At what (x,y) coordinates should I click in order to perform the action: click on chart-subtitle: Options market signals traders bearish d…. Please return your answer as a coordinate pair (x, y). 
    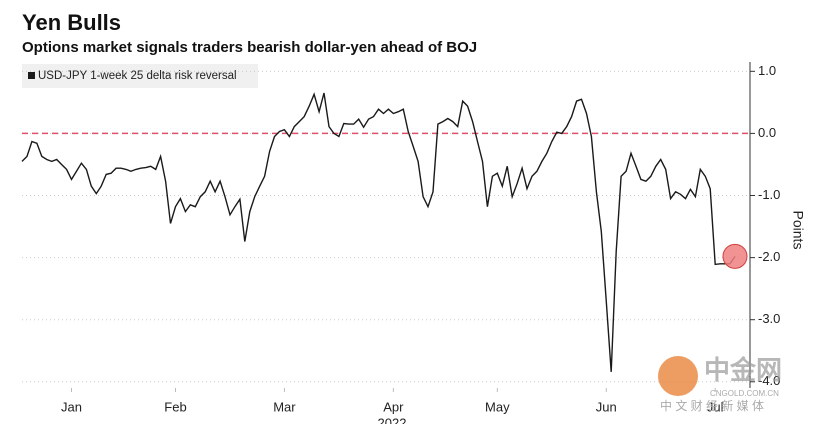
    Looking at the image, I should click on (249, 47).